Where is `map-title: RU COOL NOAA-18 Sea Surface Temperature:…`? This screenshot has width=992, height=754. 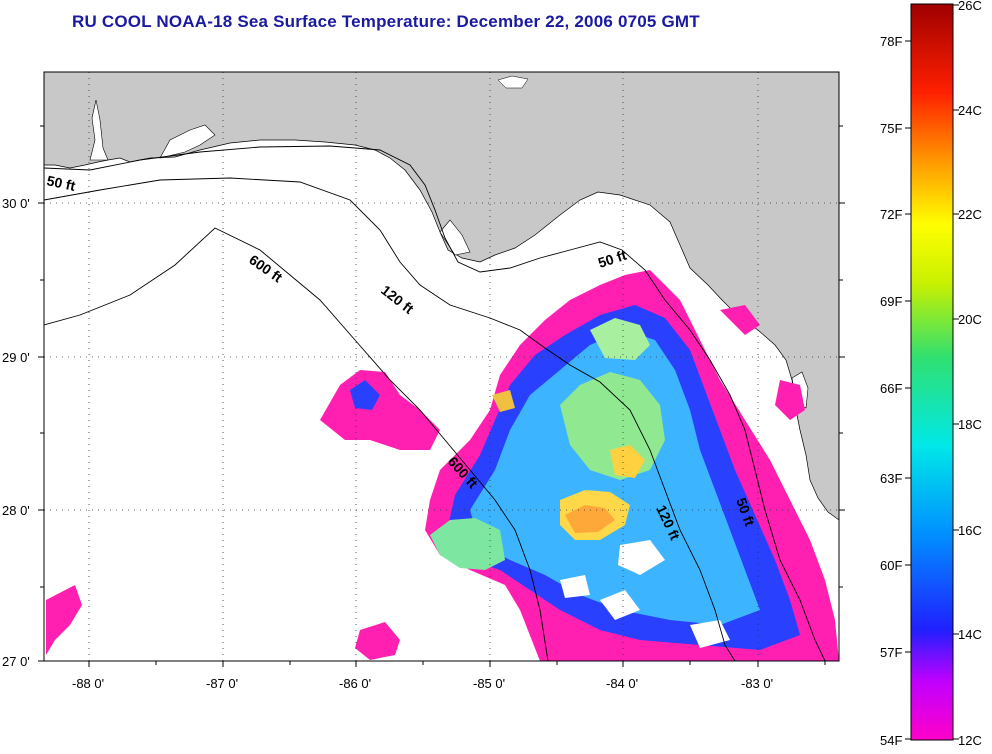
map-title: RU COOL NOAA-18 Sea Surface Temperature:… is located at coordinates (386, 21).